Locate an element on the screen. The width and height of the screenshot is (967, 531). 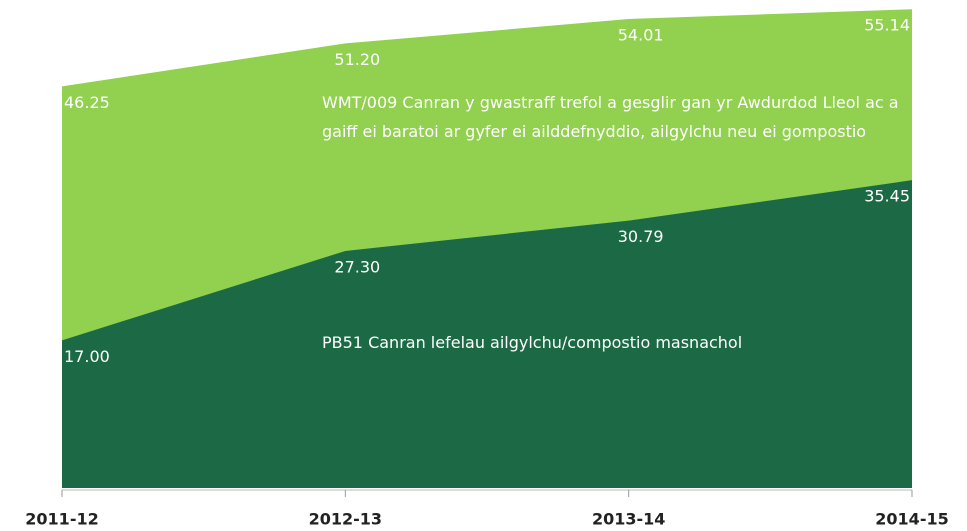
x-tick-label: 2012-13 is located at coordinates (345, 519).